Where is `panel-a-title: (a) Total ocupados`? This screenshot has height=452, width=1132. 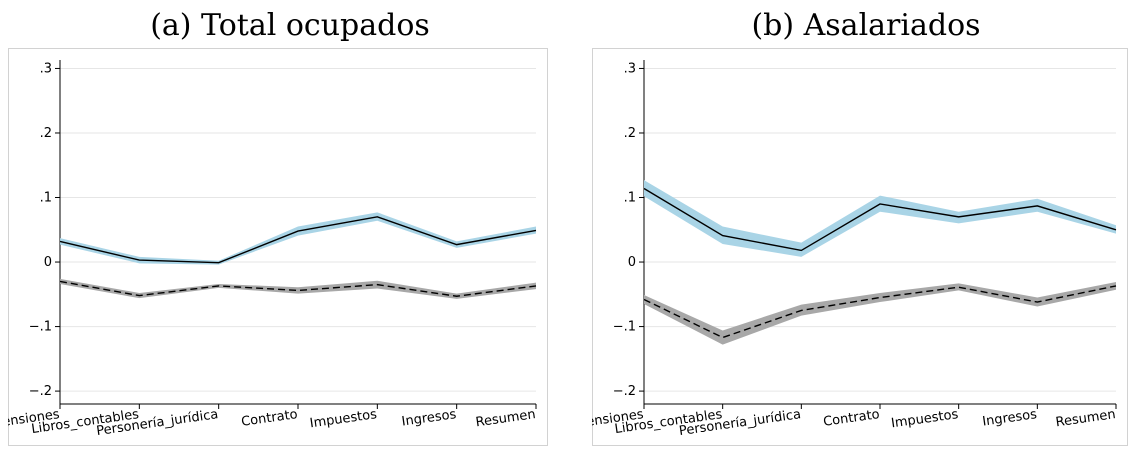
panel-a-title: (a) Total ocupados is located at coordinates (290, 25).